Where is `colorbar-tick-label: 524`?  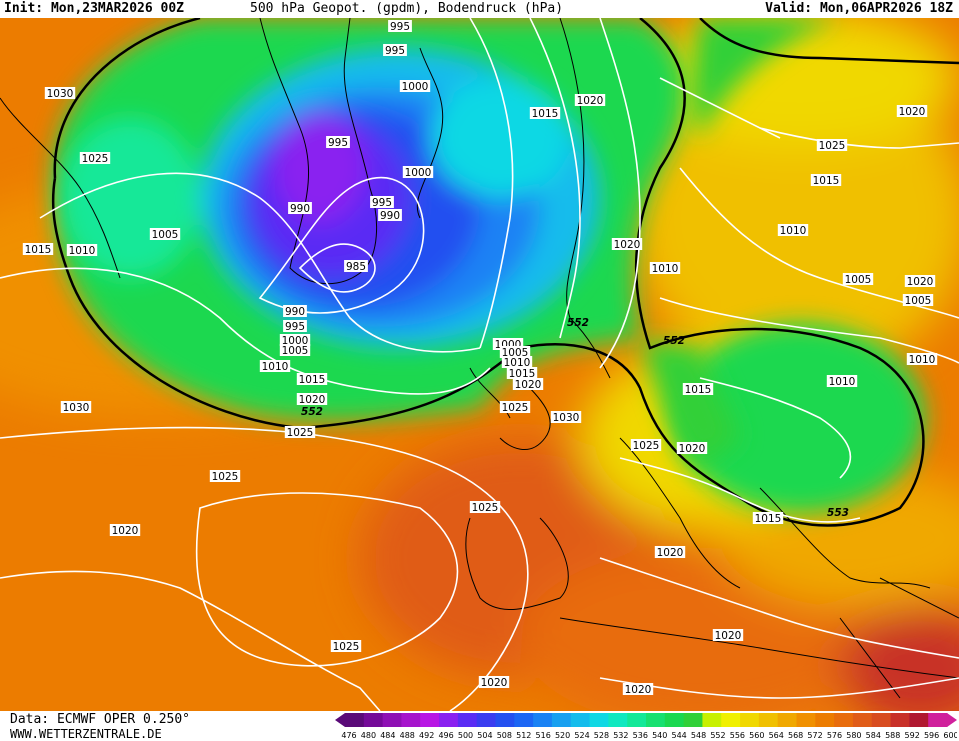 colorbar-tick-label: 524 is located at coordinates (581, 735).